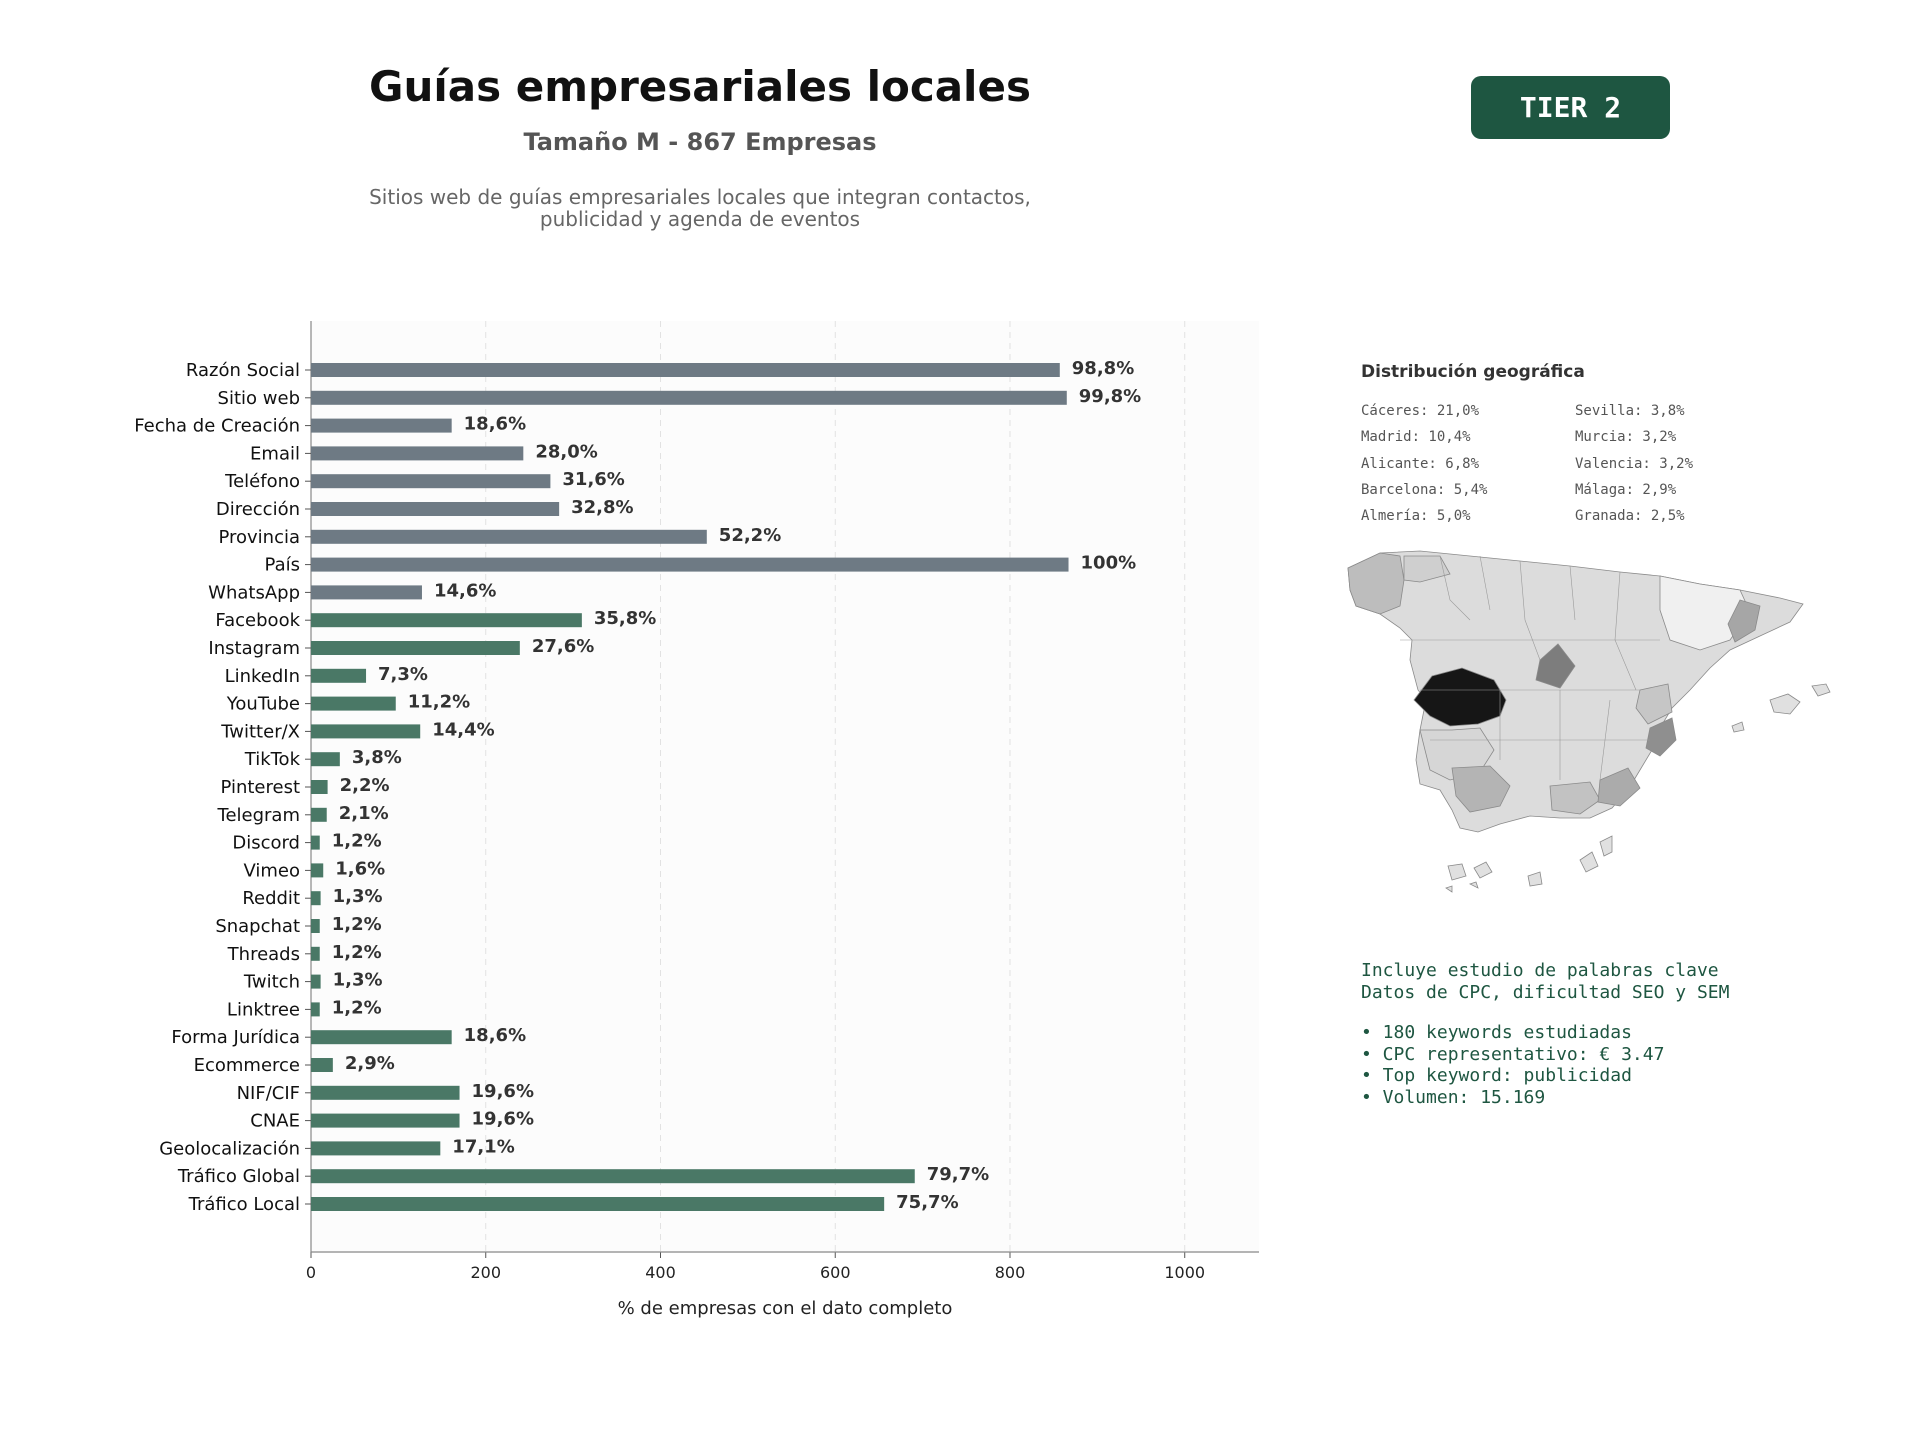 Image resolution: width=1920 pixels, height=1440 pixels. Describe the element at coordinates (254, 592) in the screenshot. I see `category-label: WhatsApp` at that location.